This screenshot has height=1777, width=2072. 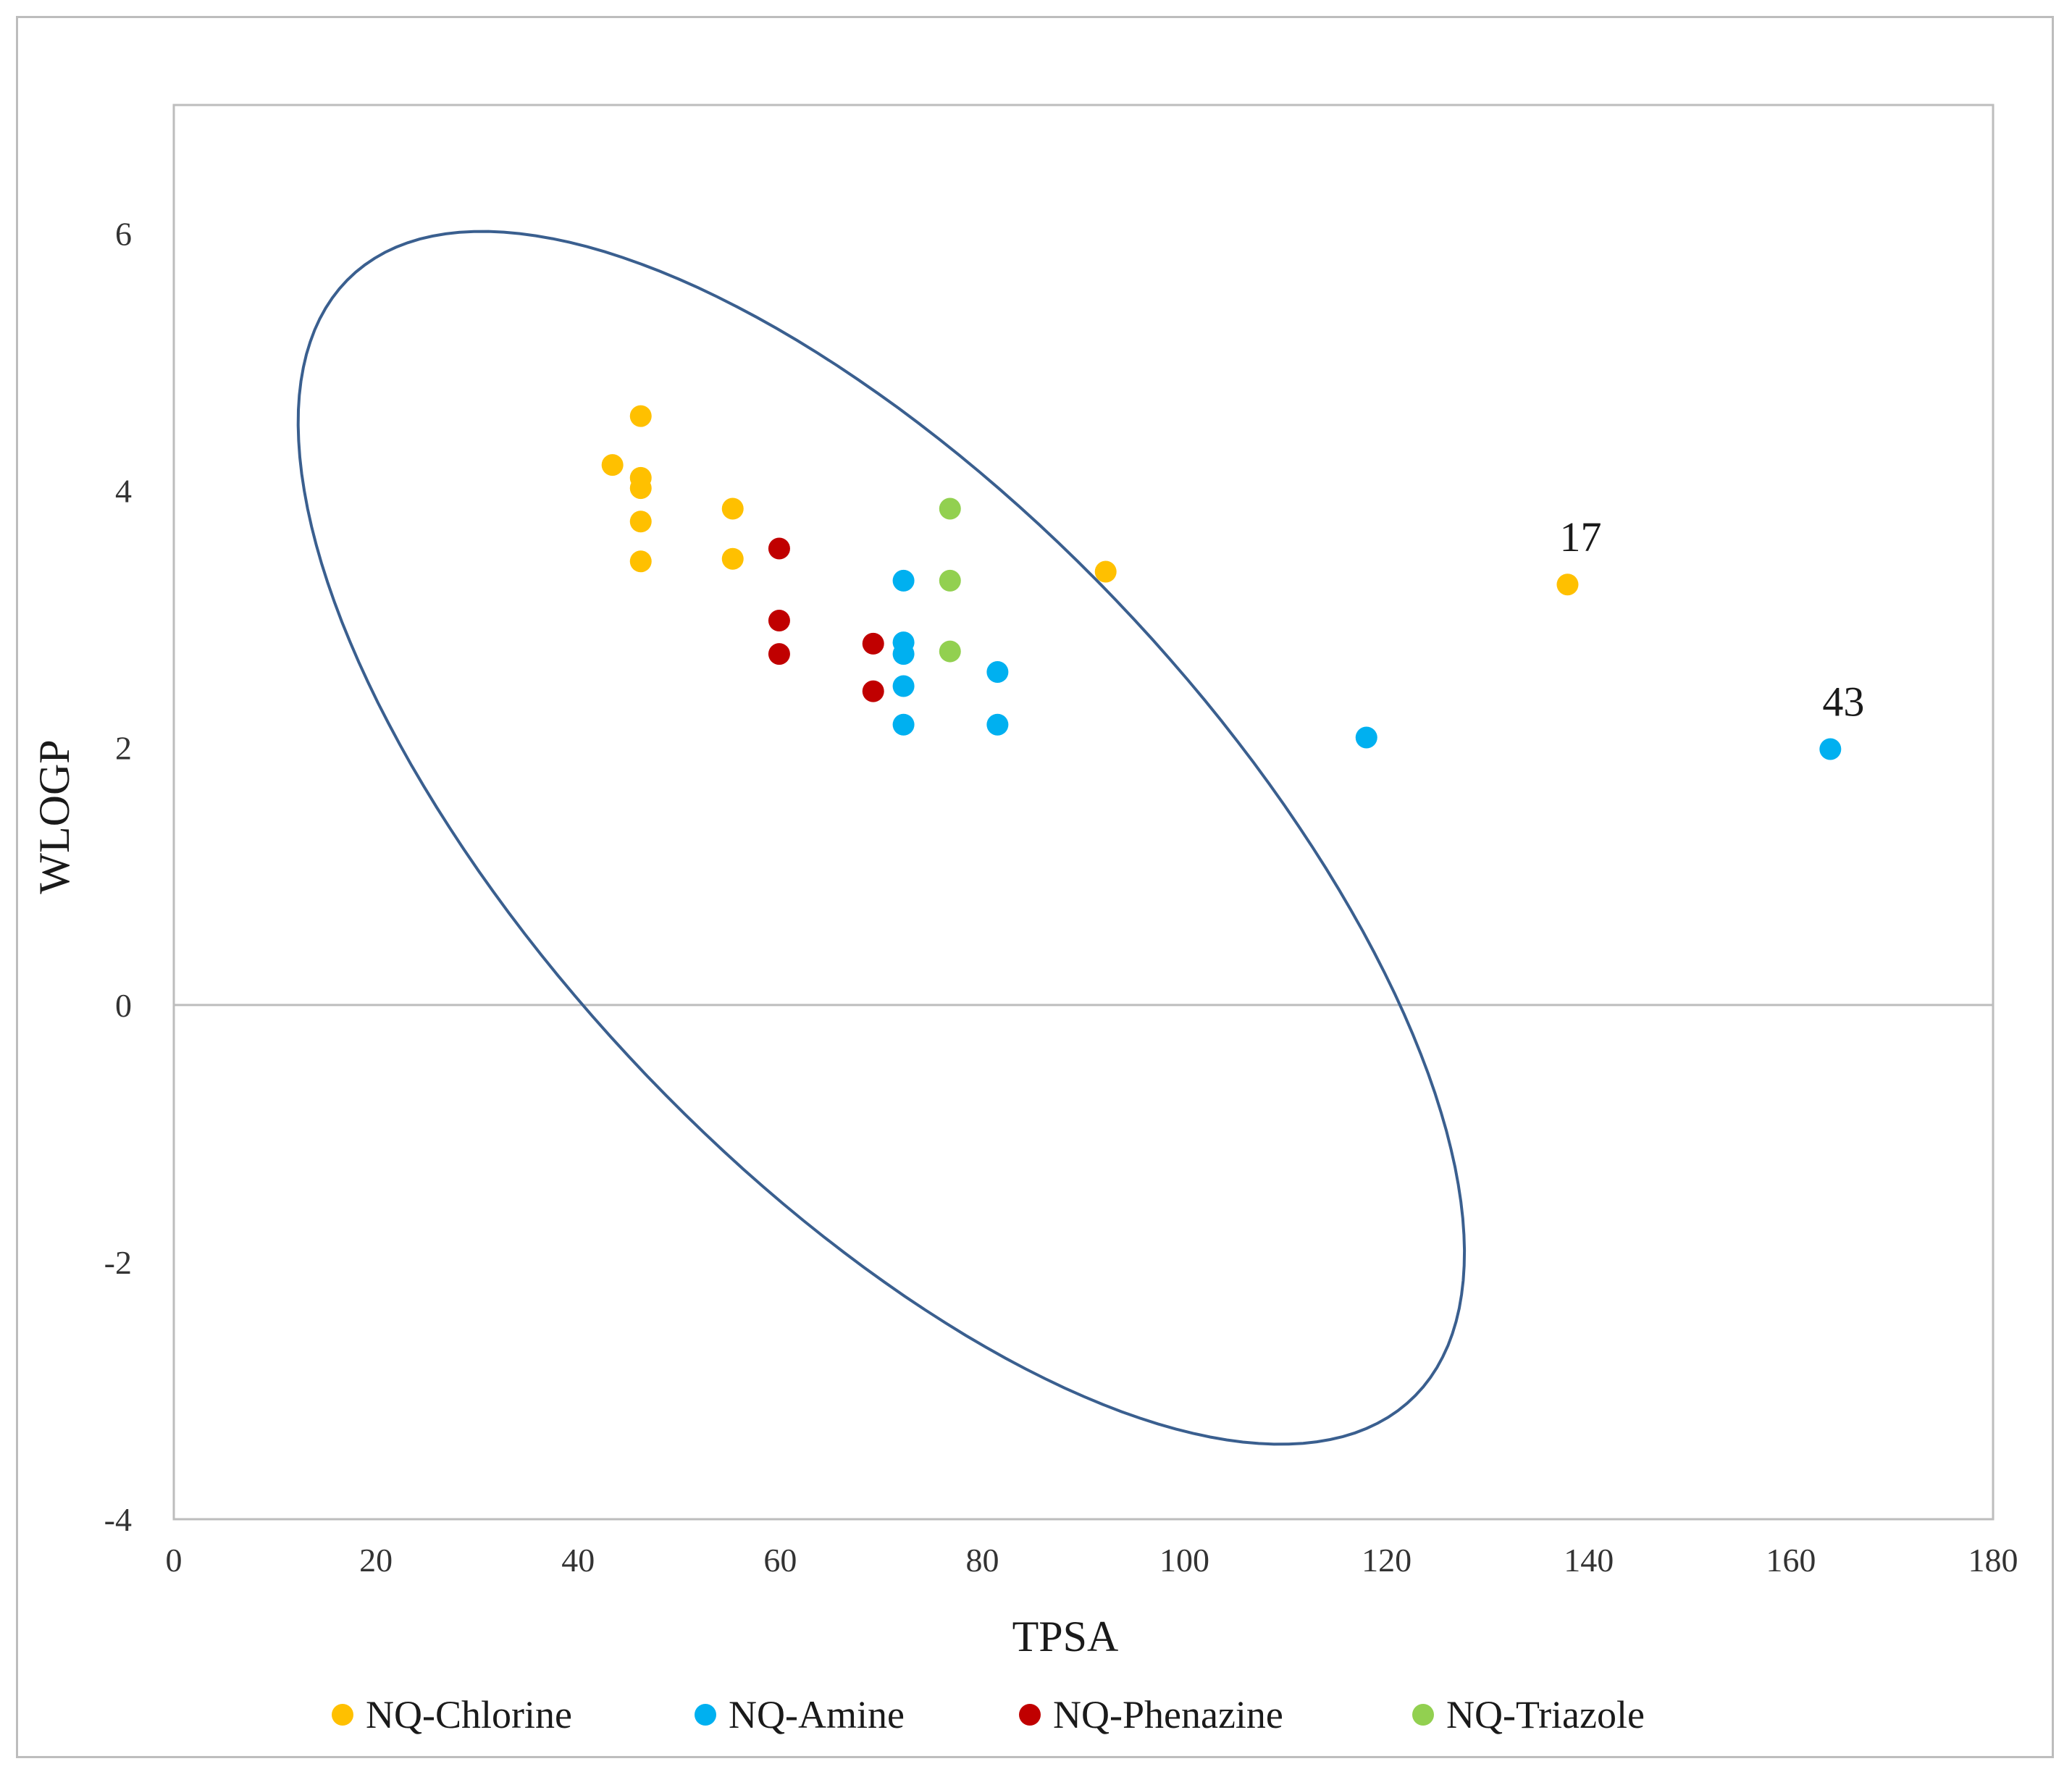 I want to click on x-tick-label: 160, so click(x=1791, y=1560).